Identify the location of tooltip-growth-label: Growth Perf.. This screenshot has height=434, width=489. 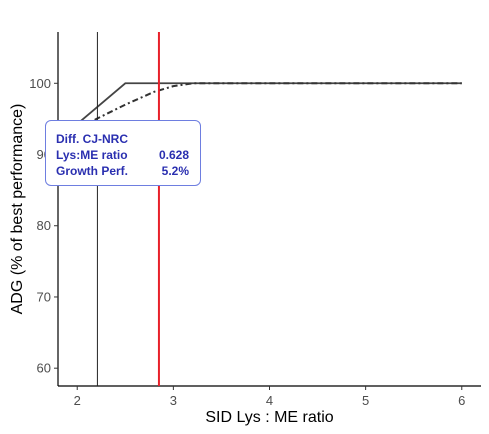
(92, 171).